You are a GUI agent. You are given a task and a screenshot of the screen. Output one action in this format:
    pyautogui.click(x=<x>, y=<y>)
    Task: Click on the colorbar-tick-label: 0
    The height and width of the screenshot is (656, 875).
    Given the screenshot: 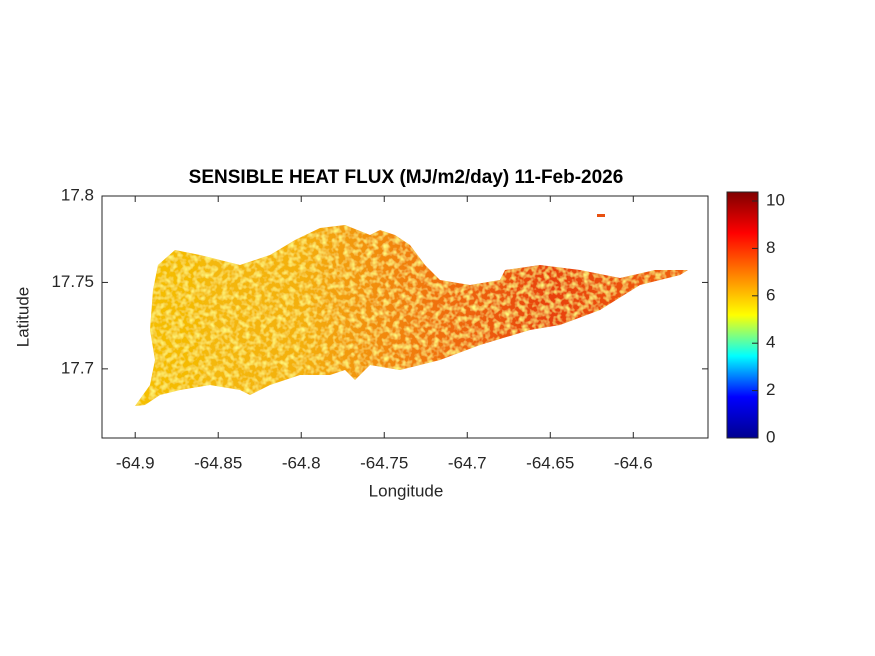 What is the action you would take?
    pyautogui.click(x=770, y=436)
    